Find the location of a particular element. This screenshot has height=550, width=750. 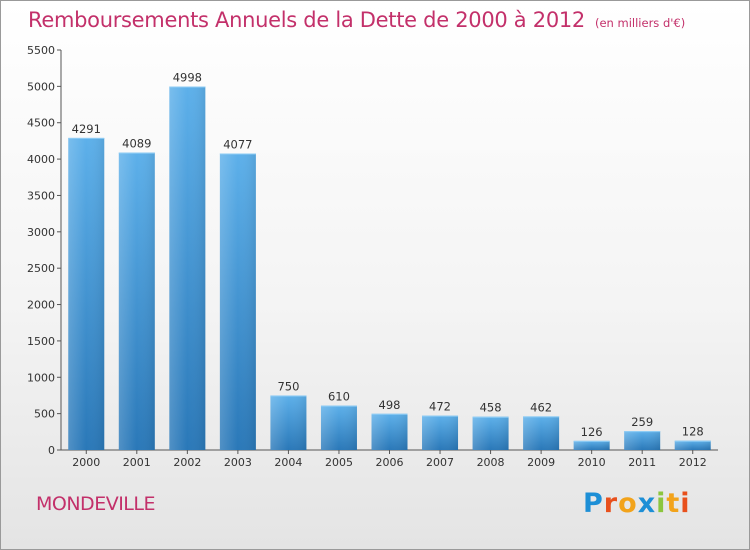

y-tick-label: 500 is located at coordinates (44, 414).